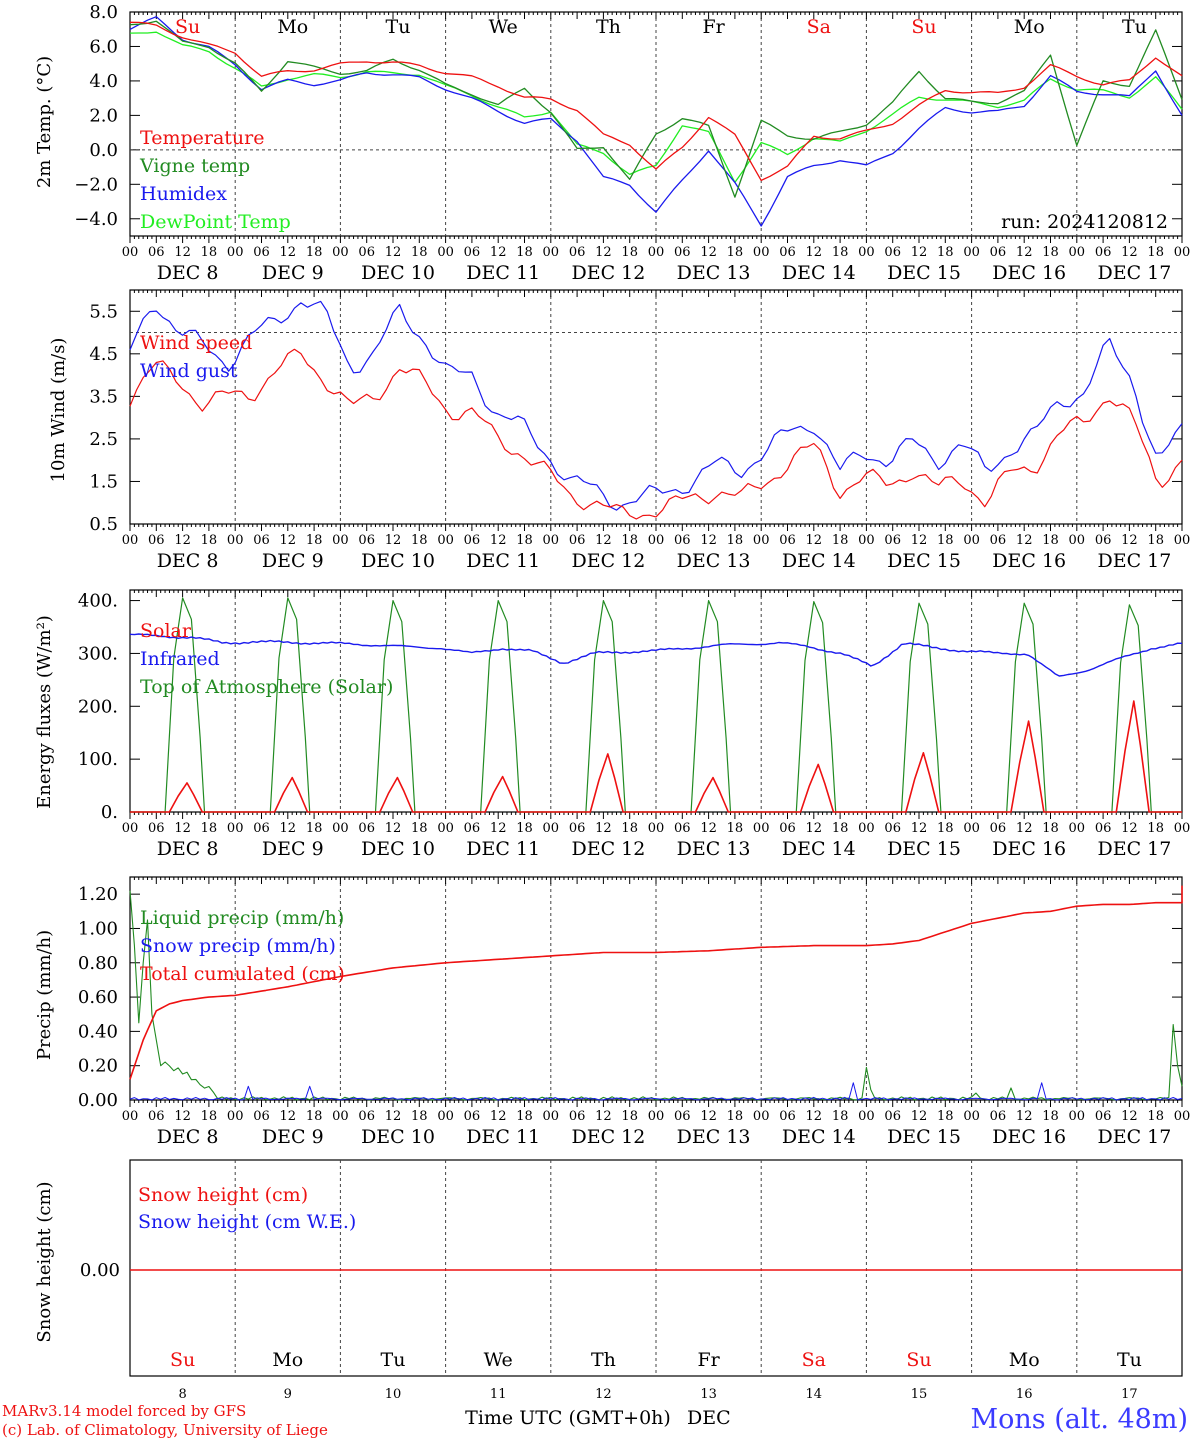 This screenshot has height=1440, width=1194. Describe the element at coordinates (98, 997) in the screenshot. I see `y-tick-label: 0.60` at that location.